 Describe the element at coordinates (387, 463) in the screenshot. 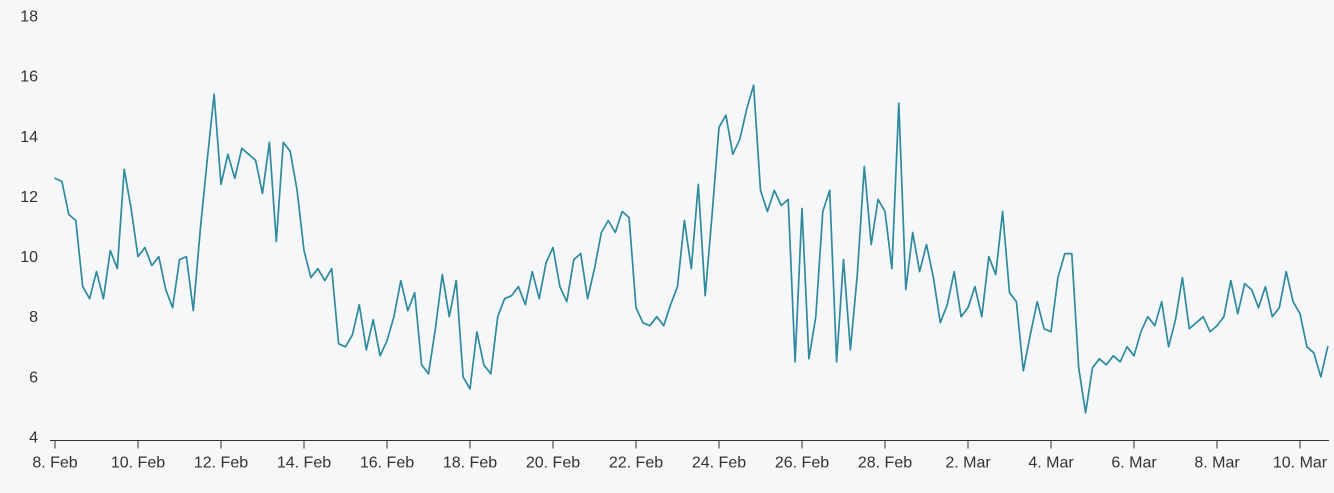

I see `x-tick-label: 16. Feb` at that location.